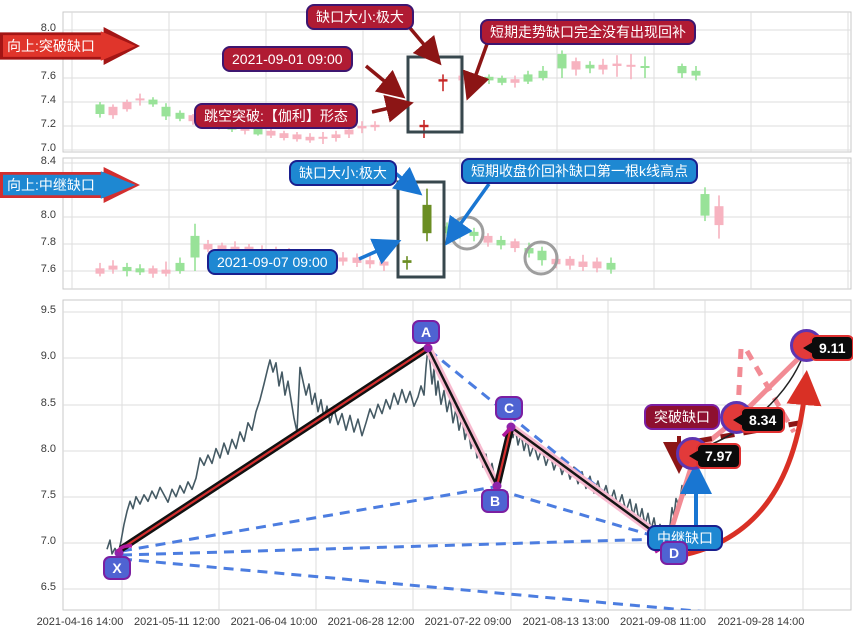  I want to click on x-tick-label: 2021-06-28 12:00, so click(371, 622).